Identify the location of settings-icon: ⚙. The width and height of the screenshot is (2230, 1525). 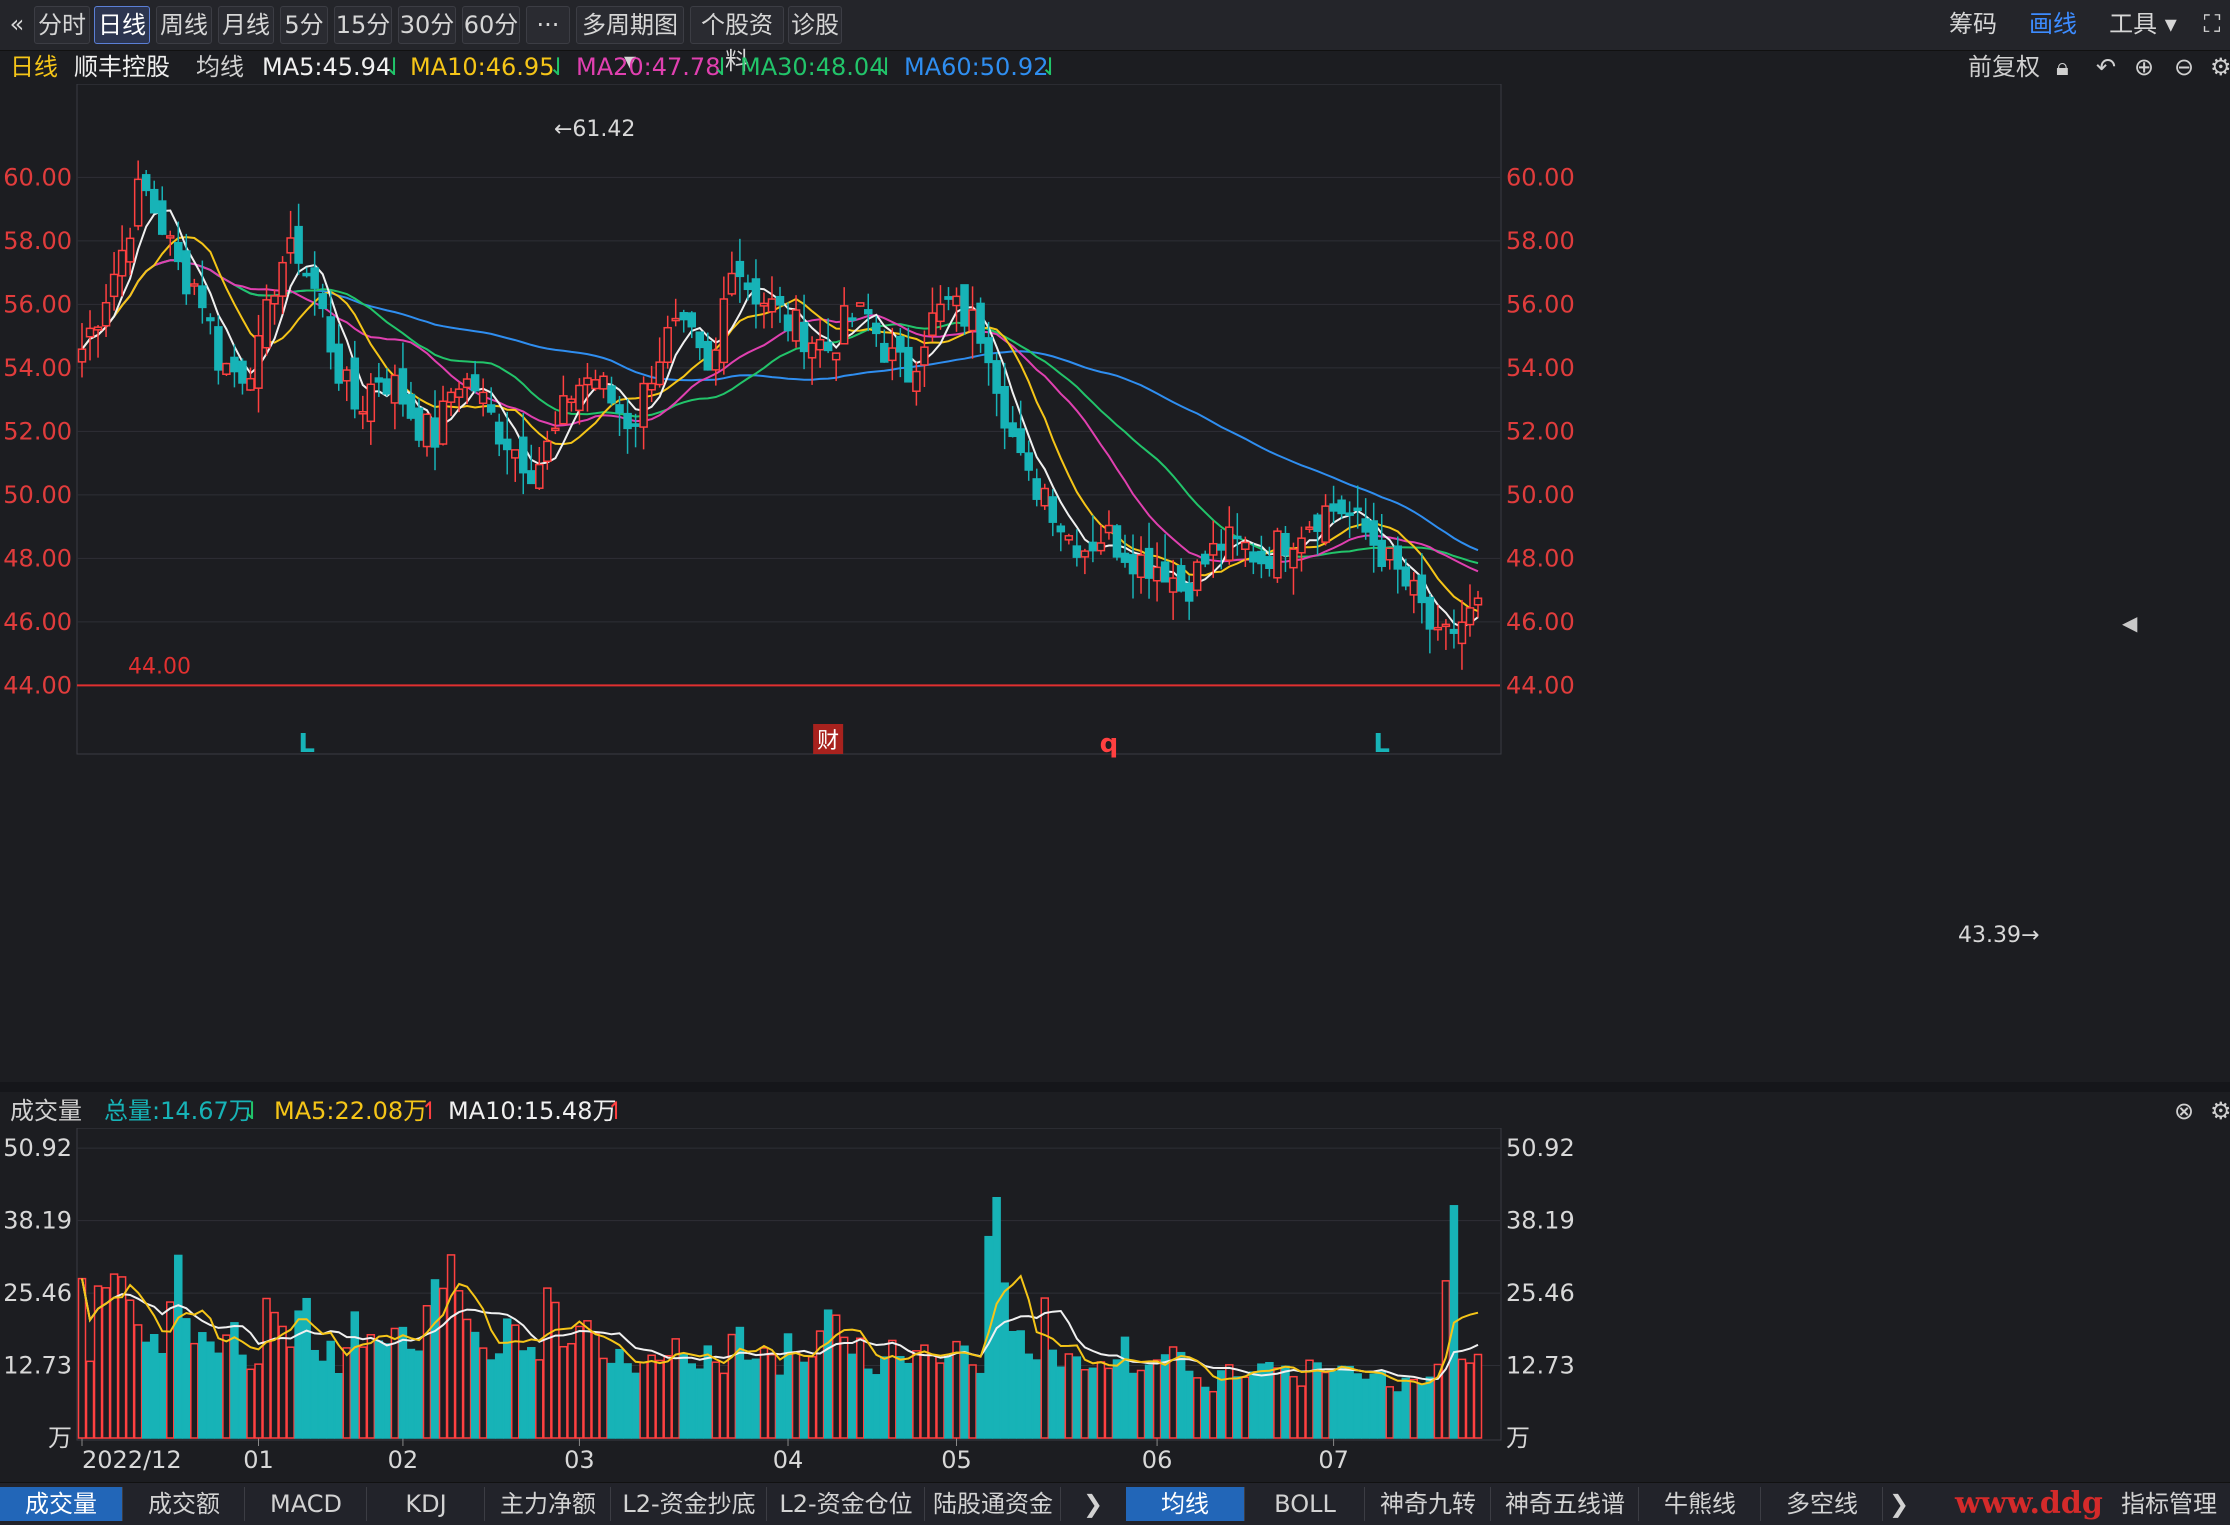
(2220, 67).